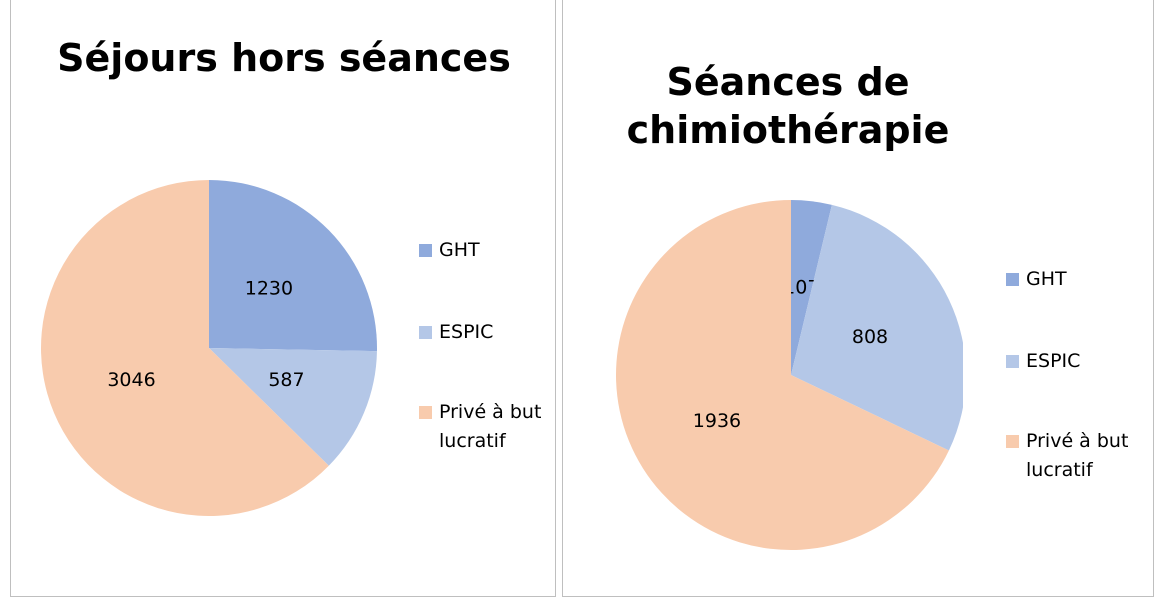 The image size is (1163, 598). Describe the element at coordinates (801, 288) in the screenshot. I see `data-label: 107` at that location.